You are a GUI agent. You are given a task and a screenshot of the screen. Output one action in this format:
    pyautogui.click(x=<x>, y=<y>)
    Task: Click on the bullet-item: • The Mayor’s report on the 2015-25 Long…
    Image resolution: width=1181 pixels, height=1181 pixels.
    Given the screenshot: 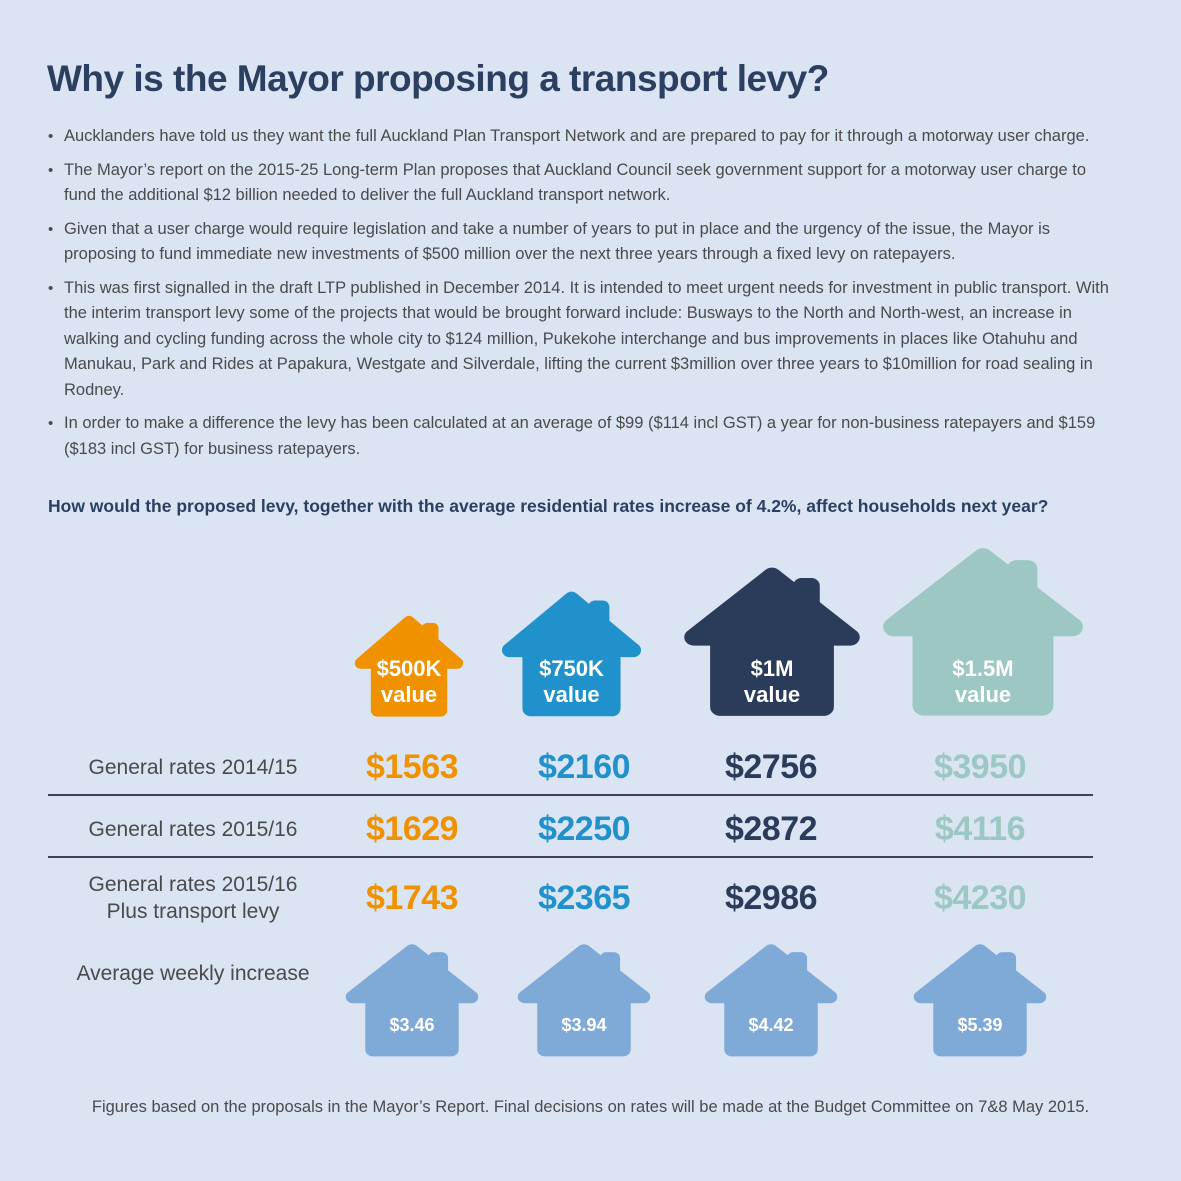 What is the action you would take?
    pyautogui.click(x=584, y=183)
    